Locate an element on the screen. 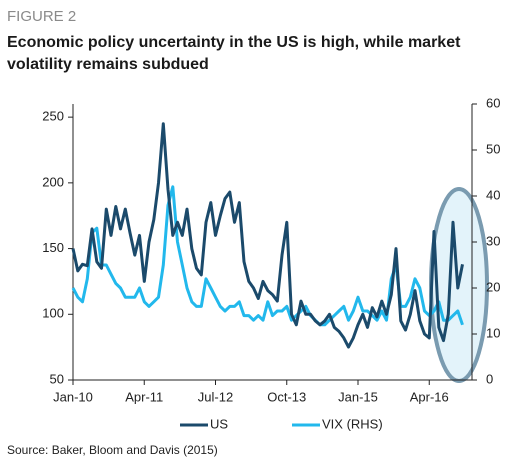 This screenshot has height=463, width=509. y2-tick-label: 50 is located at coordinates (493, 148).